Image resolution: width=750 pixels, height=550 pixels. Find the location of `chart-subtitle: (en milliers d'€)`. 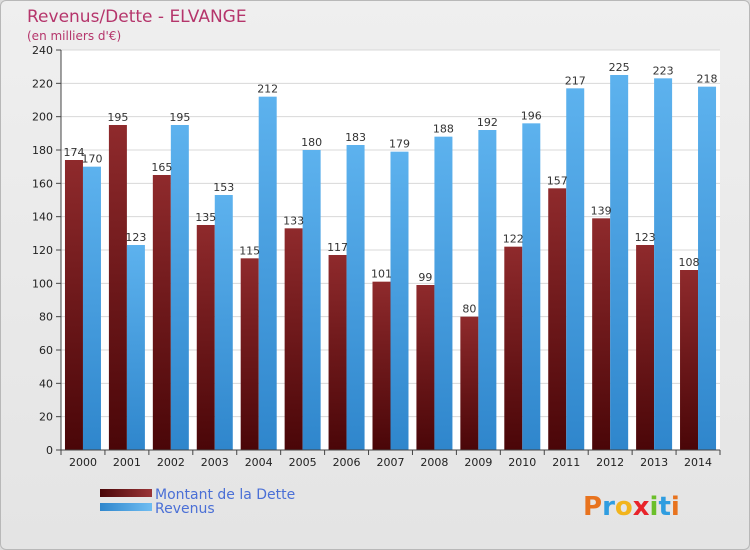

chart-subtitle: (en milliers d'€) is located at coordinates (74, 36).